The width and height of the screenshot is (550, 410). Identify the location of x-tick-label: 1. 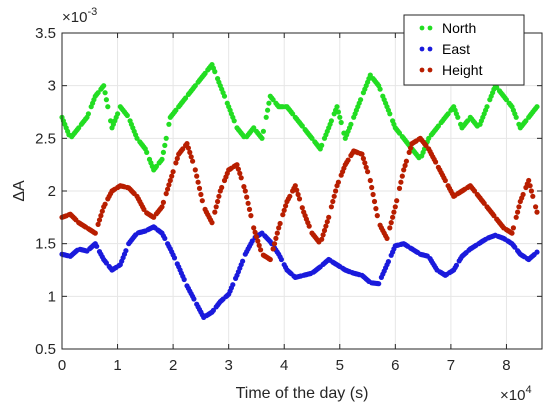
(117, 365).